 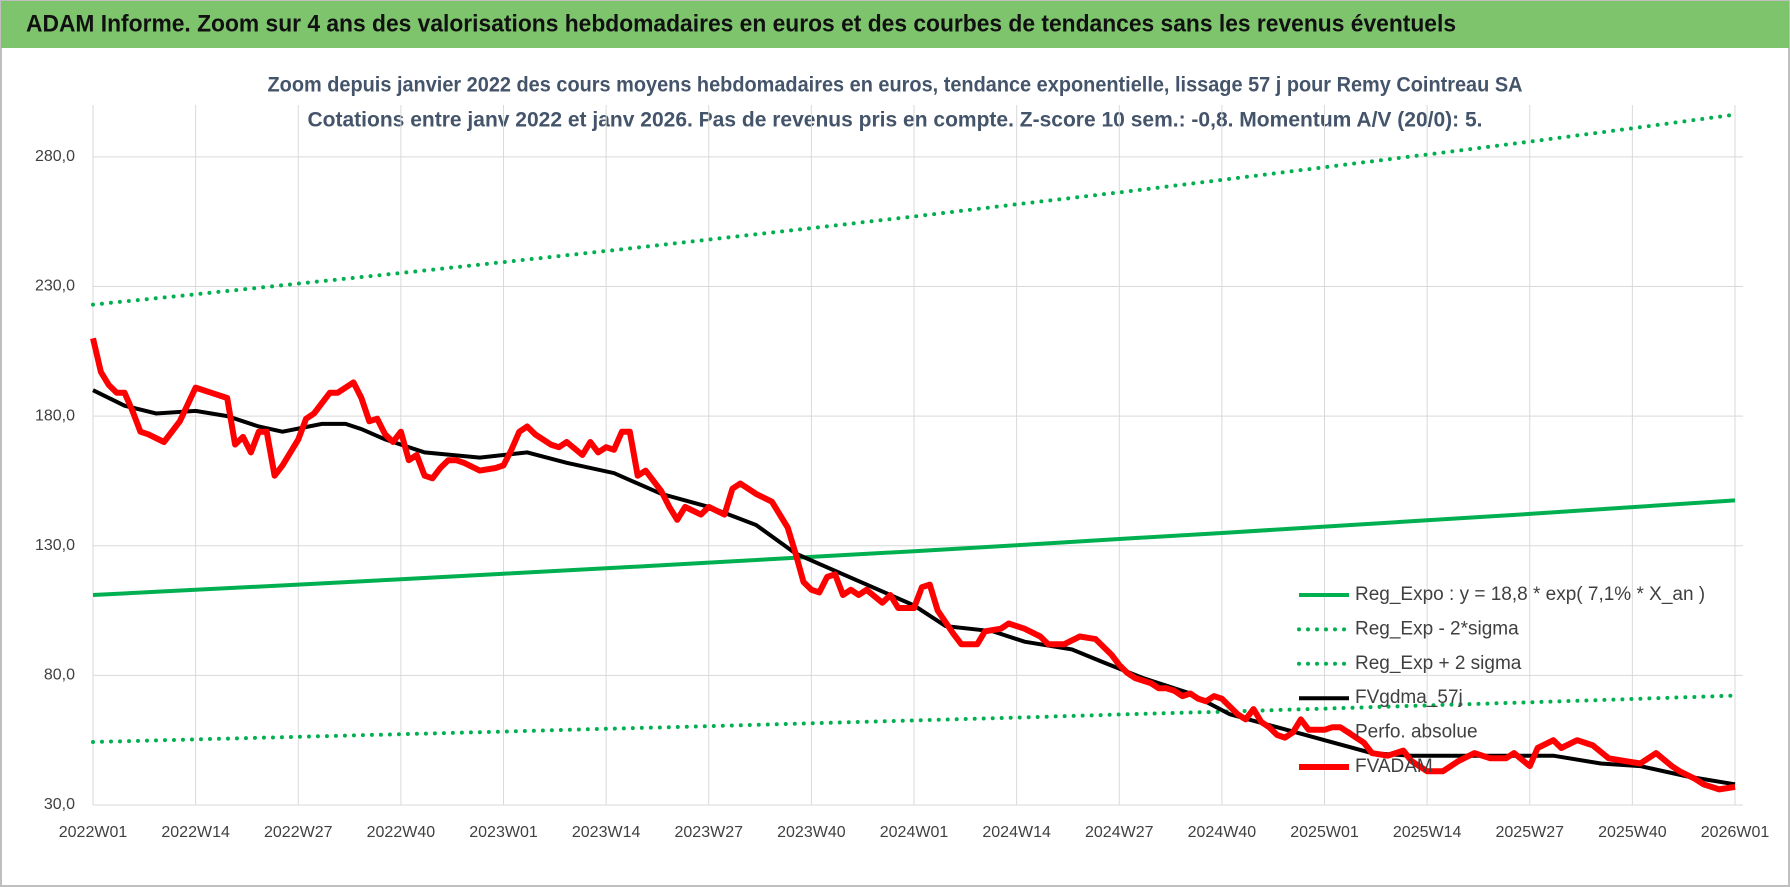 What do you see at coordinates (811, 832) in the screenshot?
I see `x-tick-label: 2023W40` at bounding box center [811, 832].